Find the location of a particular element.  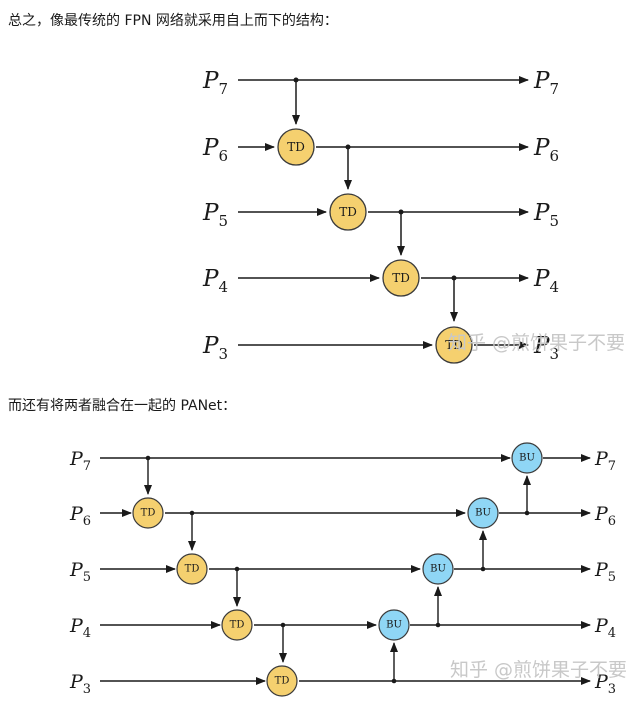

panet-left-labels: P7 P6 P5 P4 P3 is located at coordinates (80, 572).